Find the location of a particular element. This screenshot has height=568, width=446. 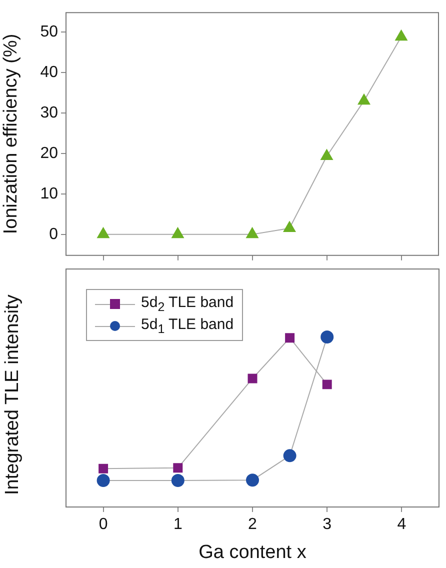

y-axis-title: Integrated TLE intensity is located at coordinates (13, 394).